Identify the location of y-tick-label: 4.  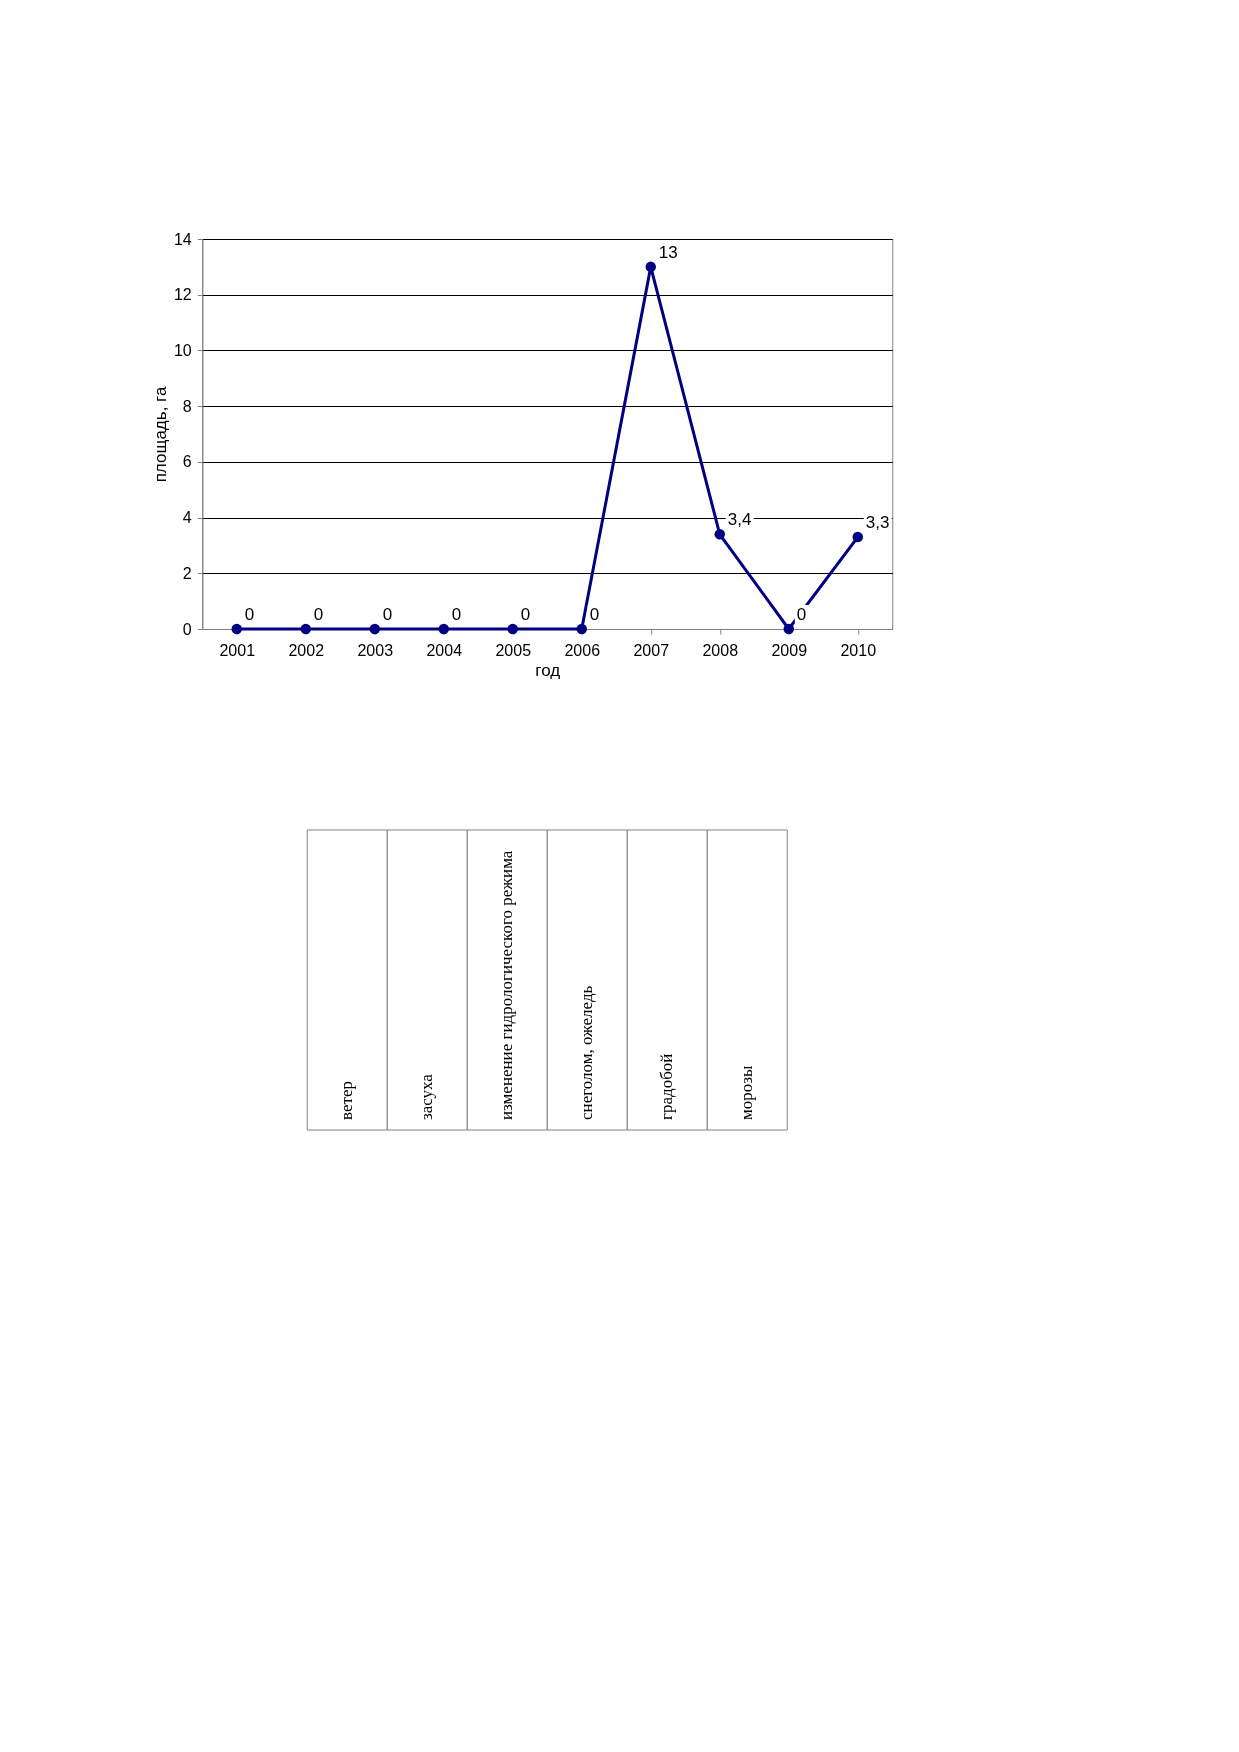
(187, 518).